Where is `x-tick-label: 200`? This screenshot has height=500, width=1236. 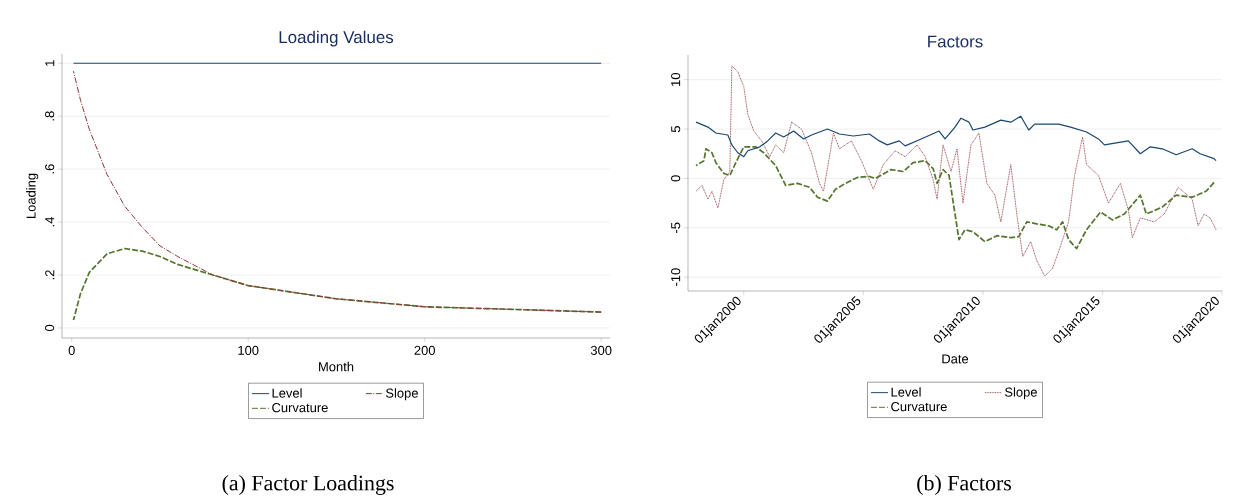 x-tick-label: 200 is located at coordinates (424, 350).